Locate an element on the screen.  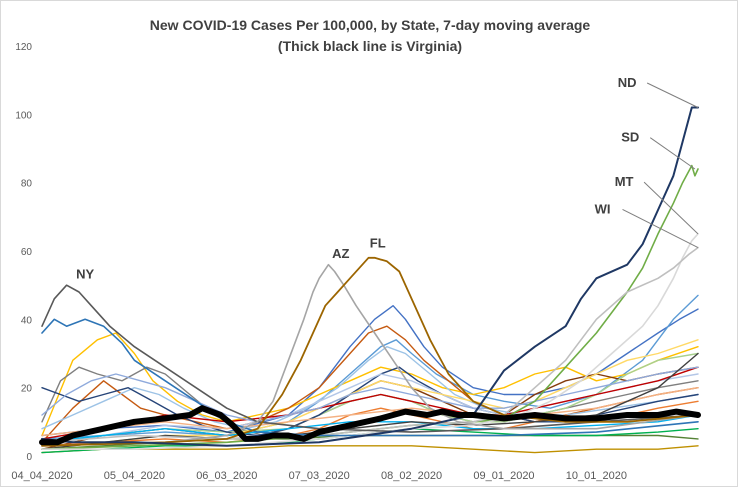
annotation-label: FL is located at coordinates (378, 243).